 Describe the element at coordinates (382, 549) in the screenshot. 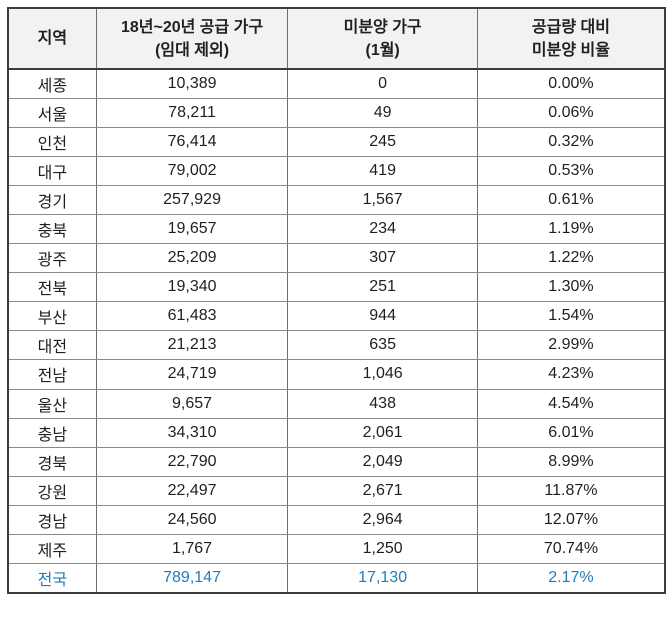

I see `unsold-cell: 1,250` at that location.